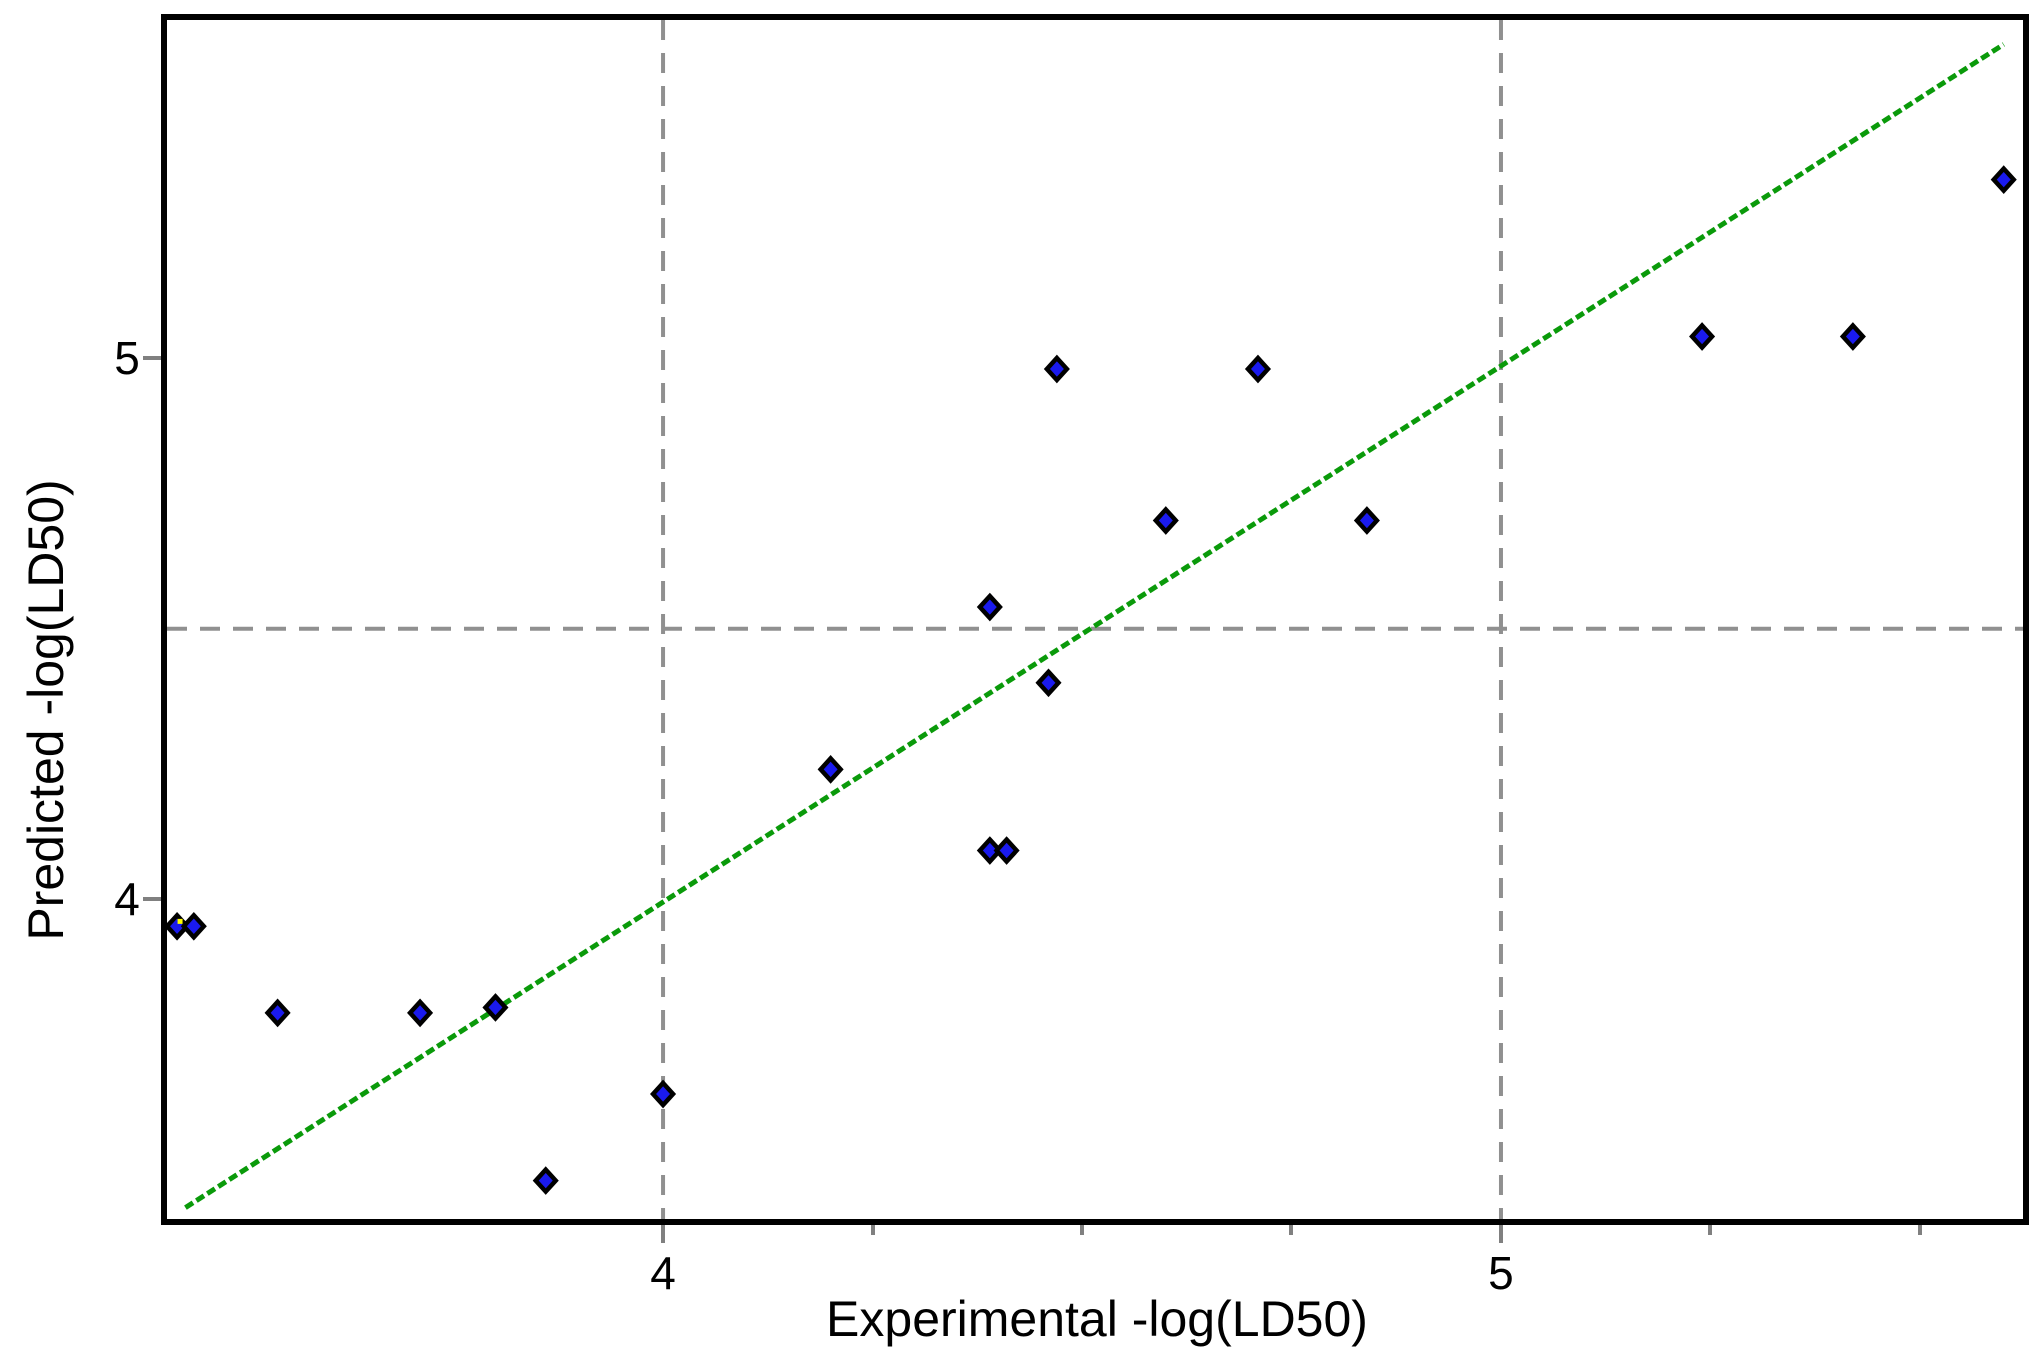 This screenshot has width=2035, height=1364. Describe the element at coordinates (1501, 1273) in the screenshot. I see `x-axis-tick-label: 5` at that location.